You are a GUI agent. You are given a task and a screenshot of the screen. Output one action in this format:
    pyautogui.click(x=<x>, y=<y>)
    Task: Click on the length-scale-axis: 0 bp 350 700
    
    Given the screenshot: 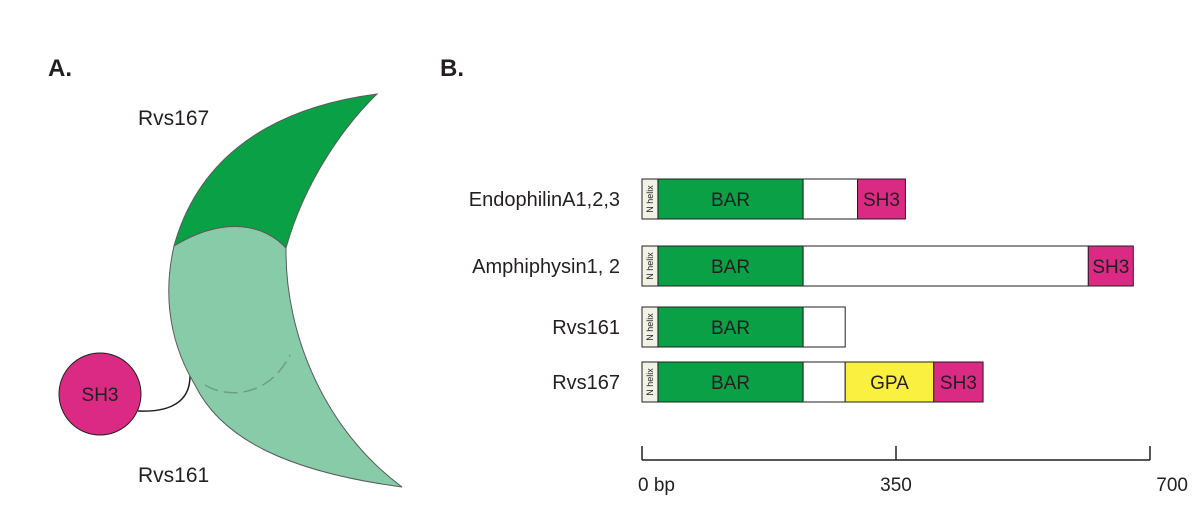 What is the action you would take?
    pyautogui.click(x=913, y=471)
    